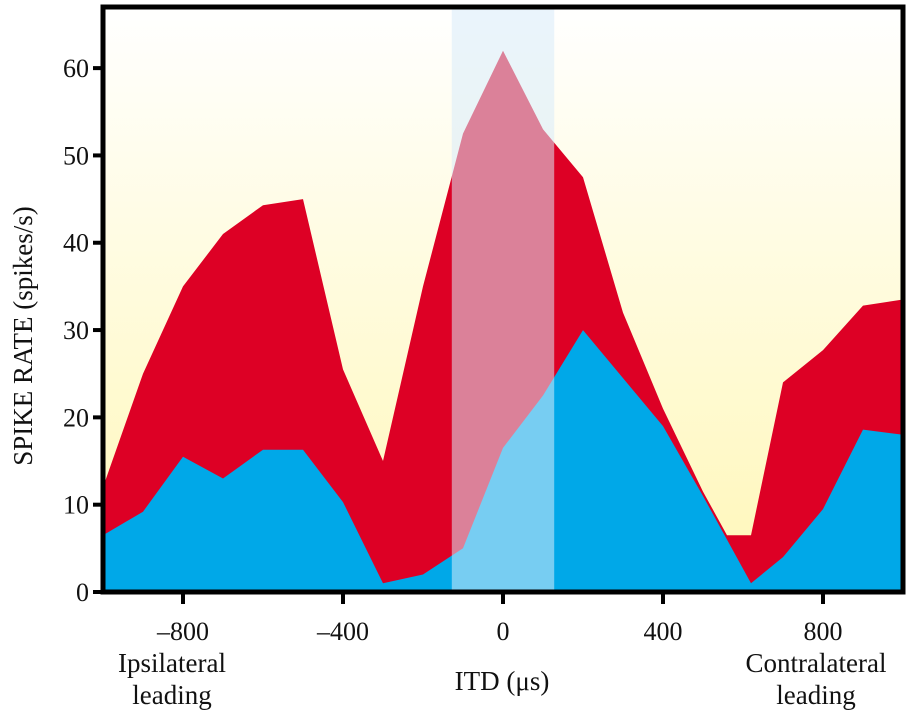 Image resolution: width=906 pixels, height=717 pixels. I want to click on x-axis: –800 –400 0 400 800, so click(499, 619).